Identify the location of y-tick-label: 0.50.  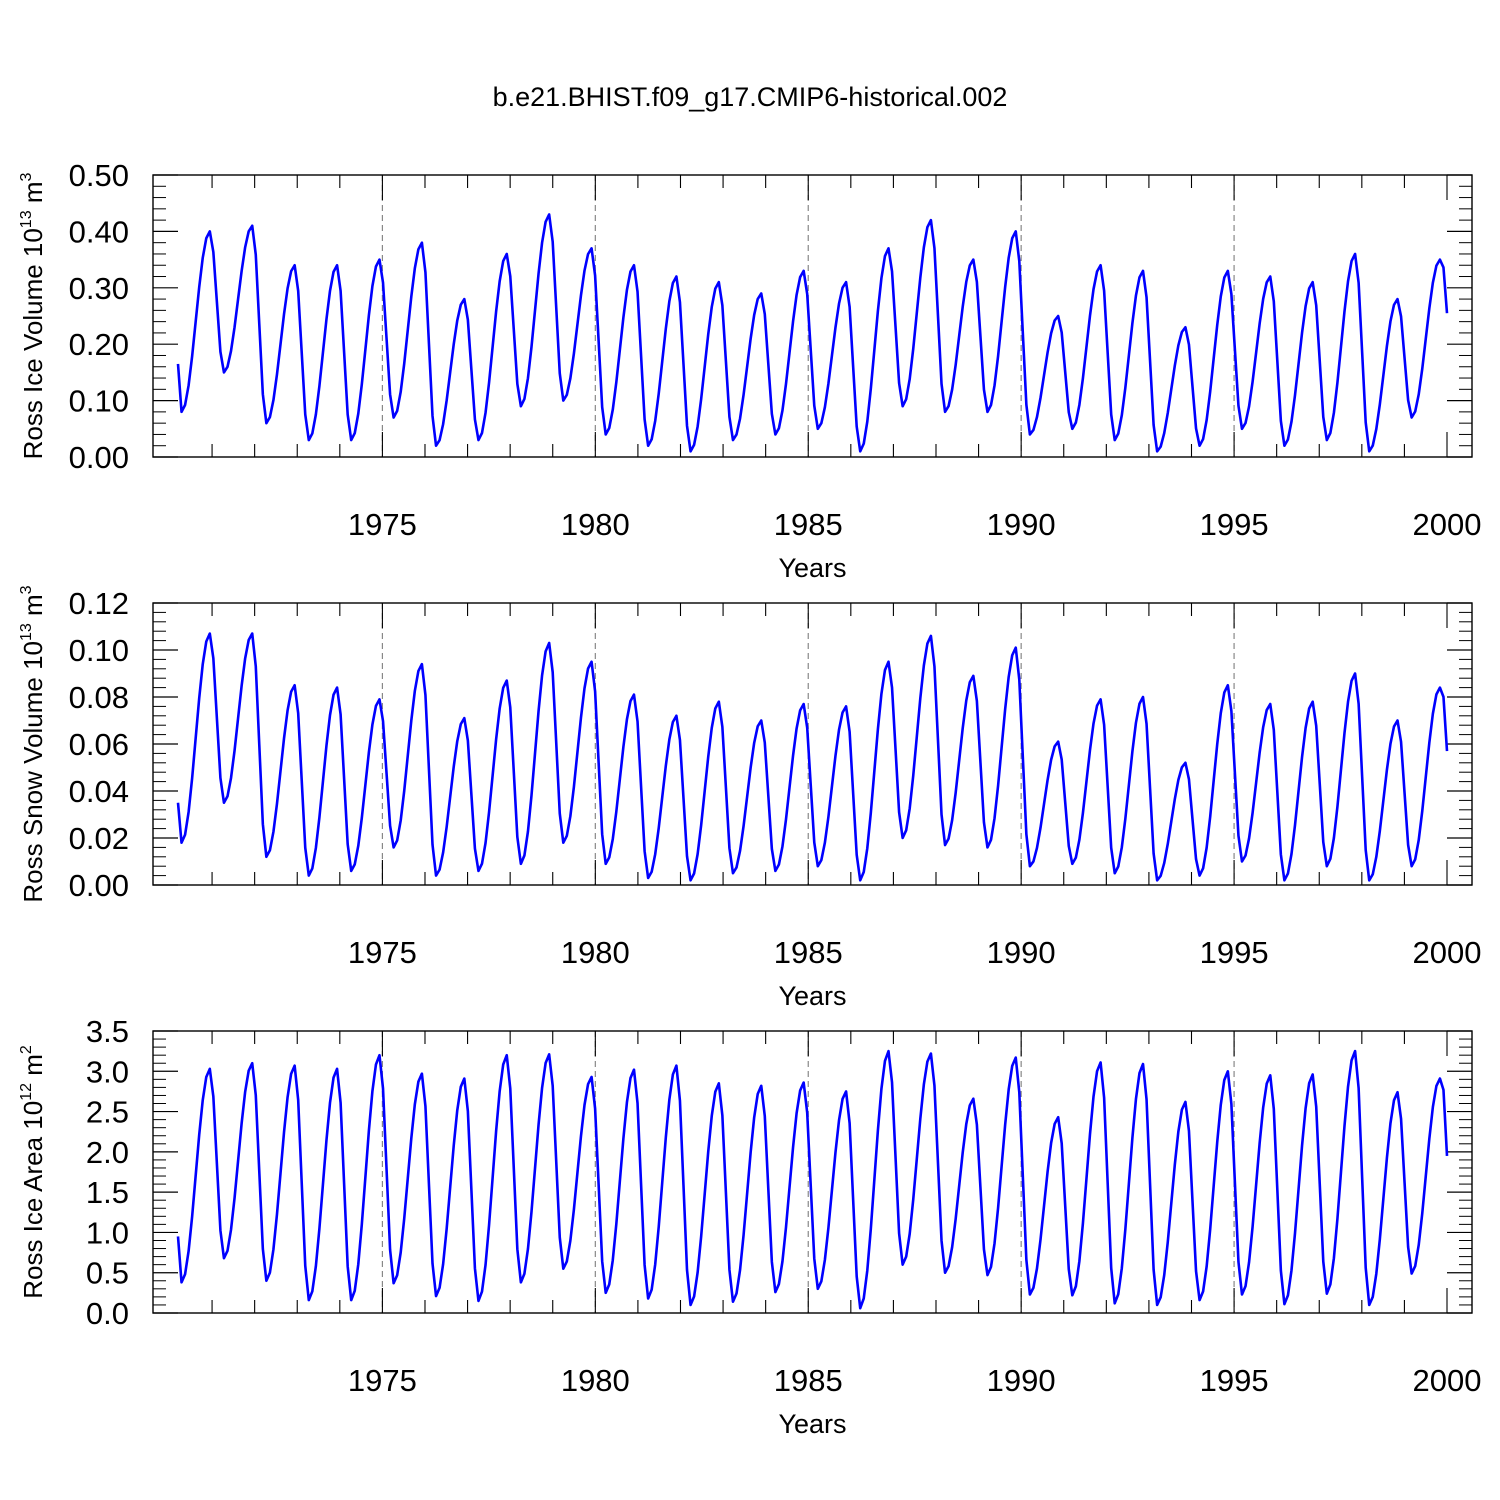
(99, 175).